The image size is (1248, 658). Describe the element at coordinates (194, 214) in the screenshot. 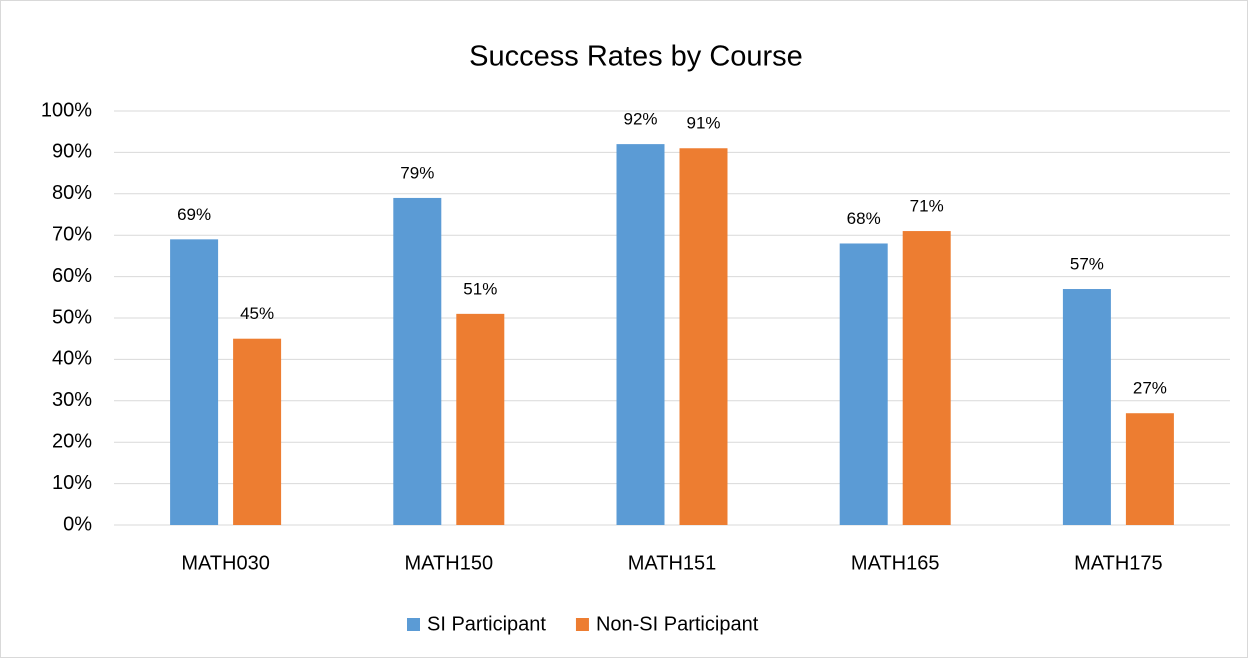

I see `value-label: 69%` at that location.